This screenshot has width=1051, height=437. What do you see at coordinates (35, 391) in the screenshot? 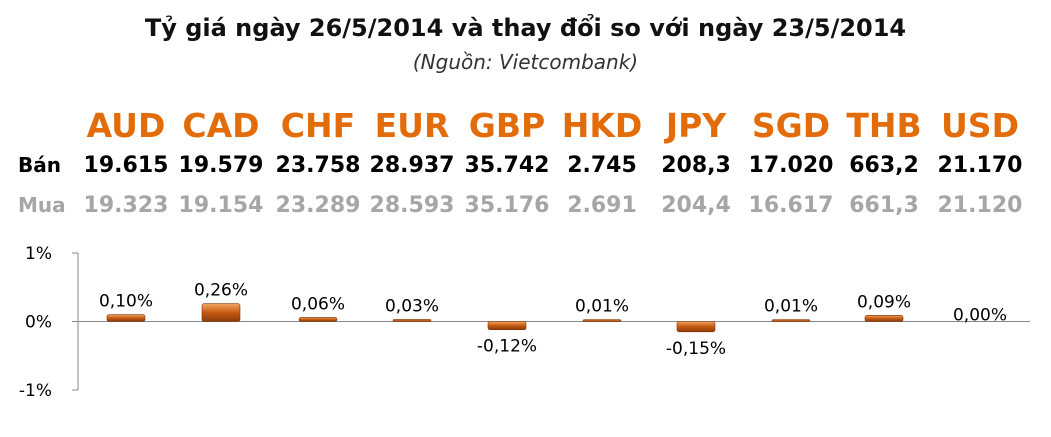
I see `y-tick-label: -1%` at bounding box center [35, 391].